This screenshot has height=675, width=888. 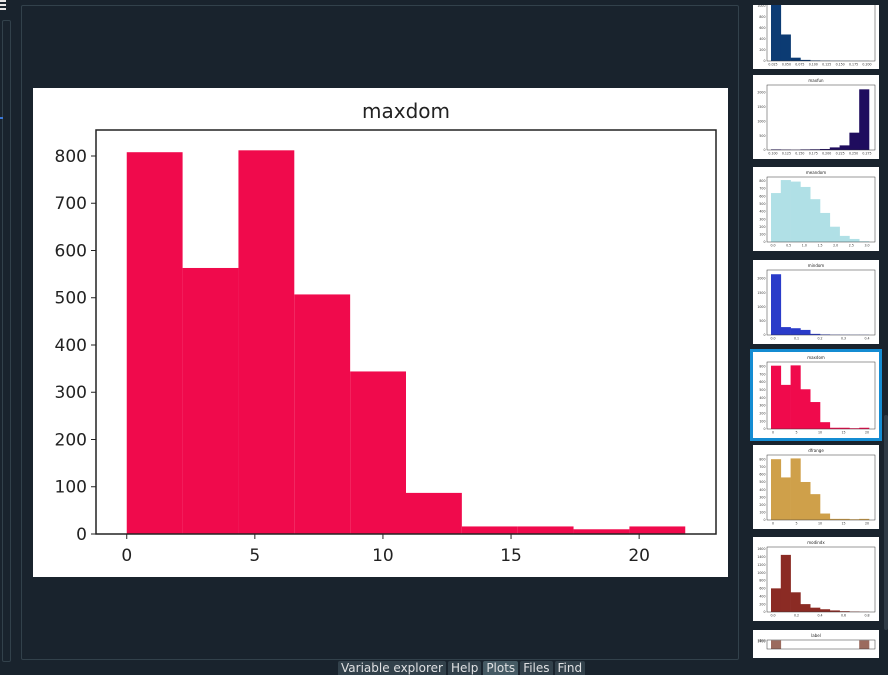 I want to click on thumbnail-x-tick: 0.8, so click(x=866, y=616).